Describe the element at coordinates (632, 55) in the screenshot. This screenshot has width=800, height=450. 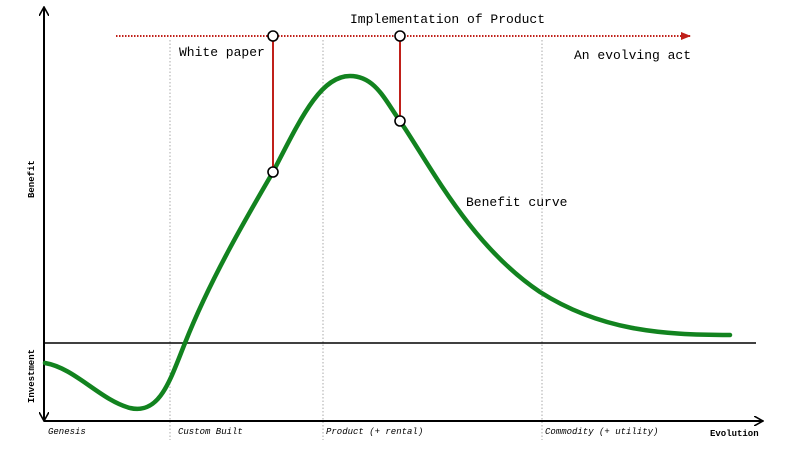
I see `timeline-end-label: An evolving act` at that location.